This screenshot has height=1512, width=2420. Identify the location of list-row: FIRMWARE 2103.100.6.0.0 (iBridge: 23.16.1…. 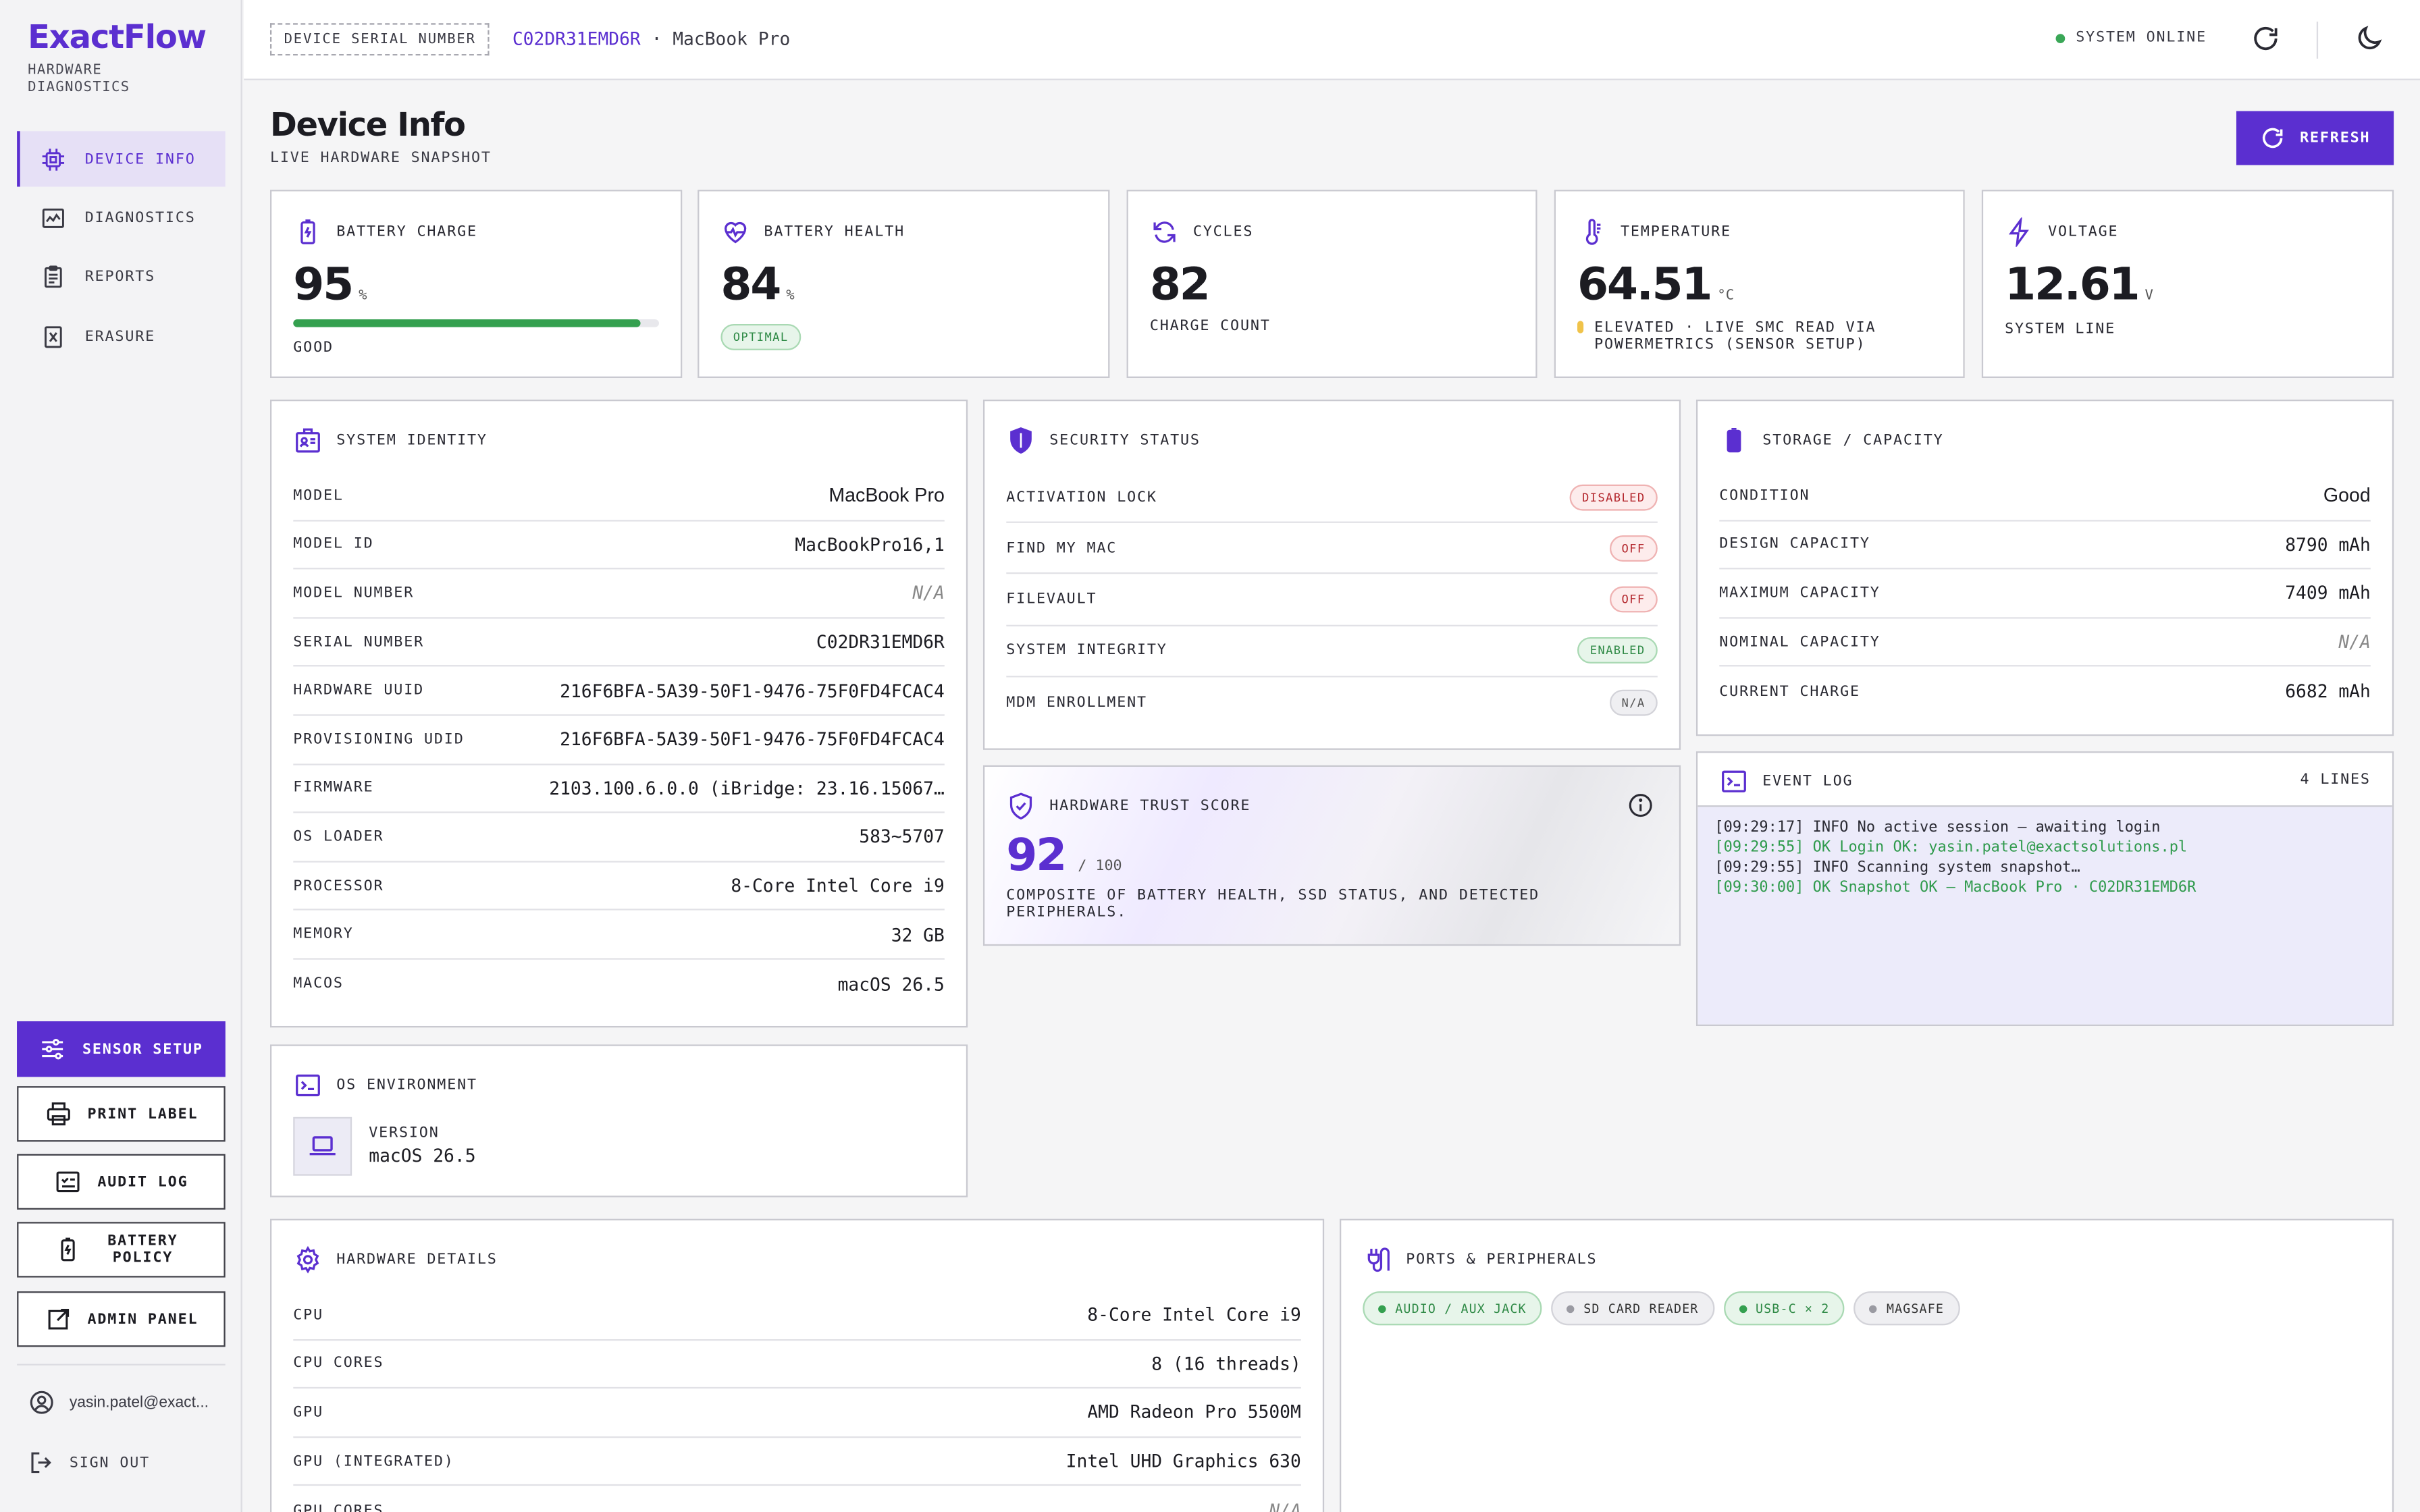
(619, 789).